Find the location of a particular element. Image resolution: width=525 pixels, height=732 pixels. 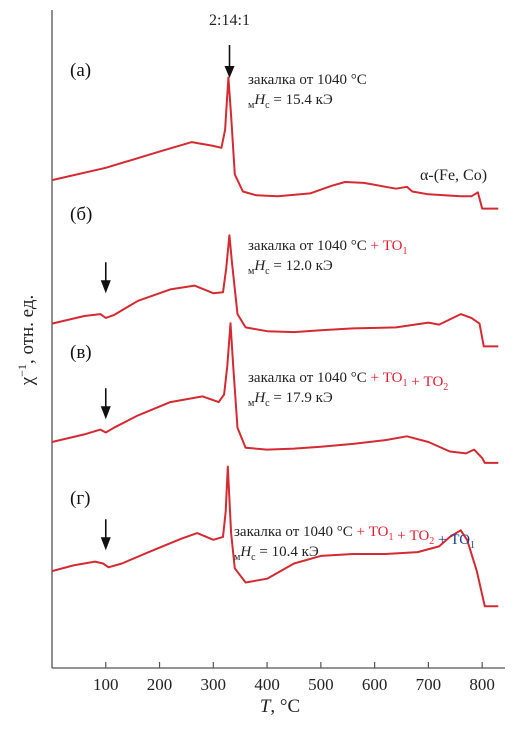

hc-value-2: = 17.9 кЭ is located at coordinates (301, 398).